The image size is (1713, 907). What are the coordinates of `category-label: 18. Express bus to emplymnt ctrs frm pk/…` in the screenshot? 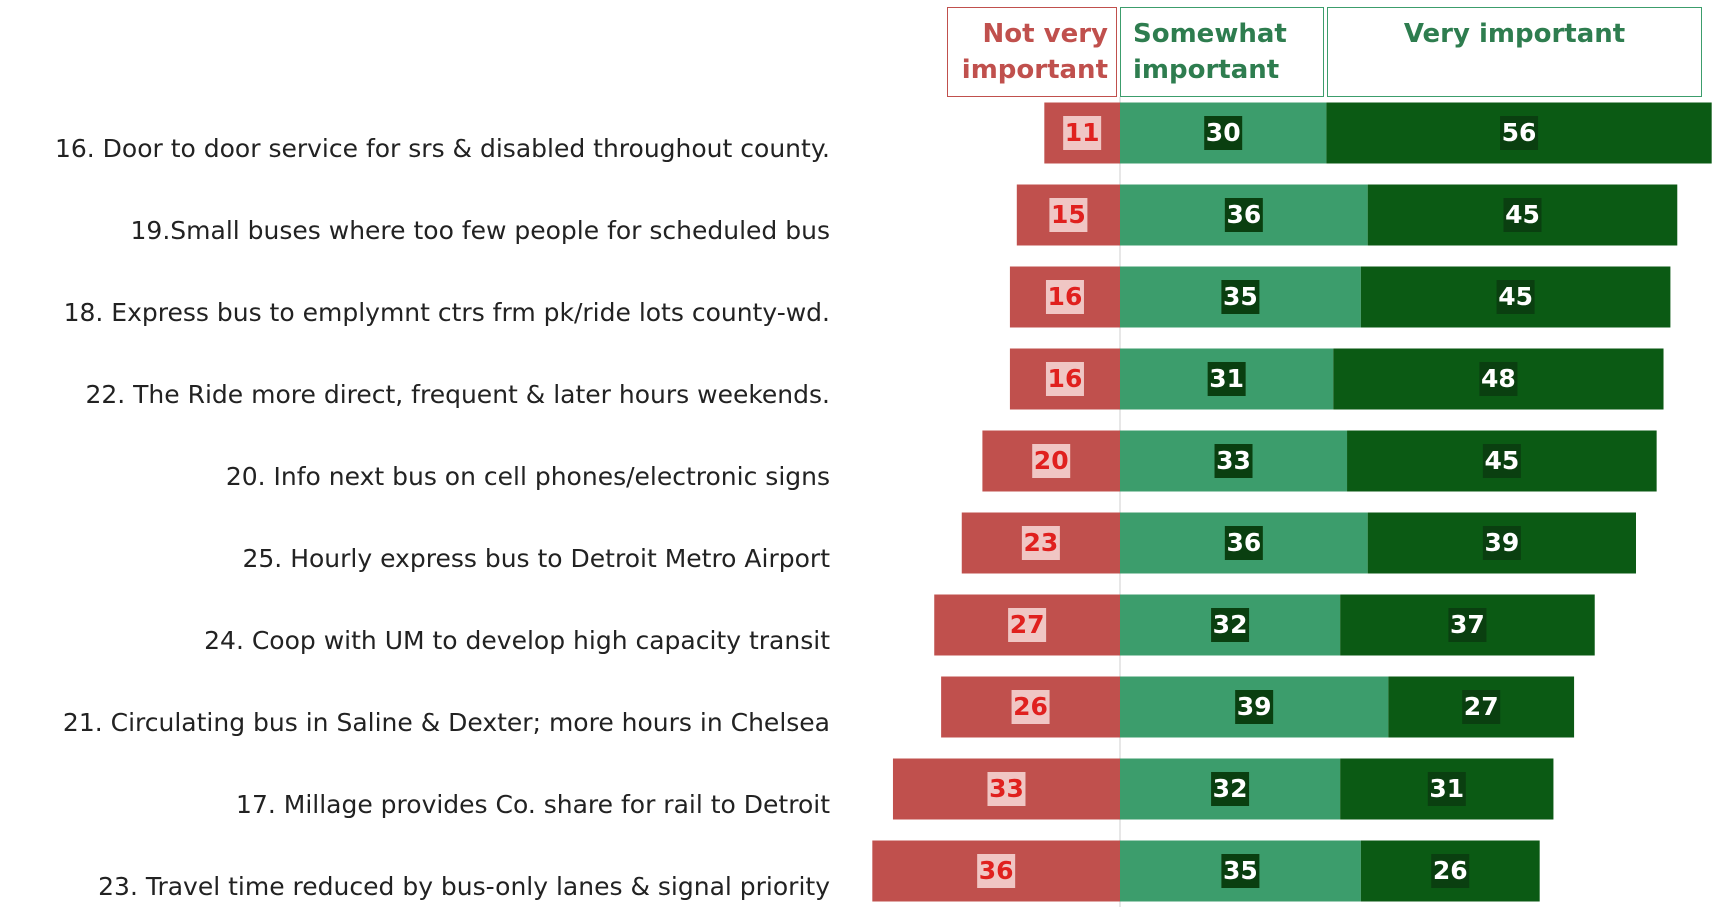 It's located at (447, 312).